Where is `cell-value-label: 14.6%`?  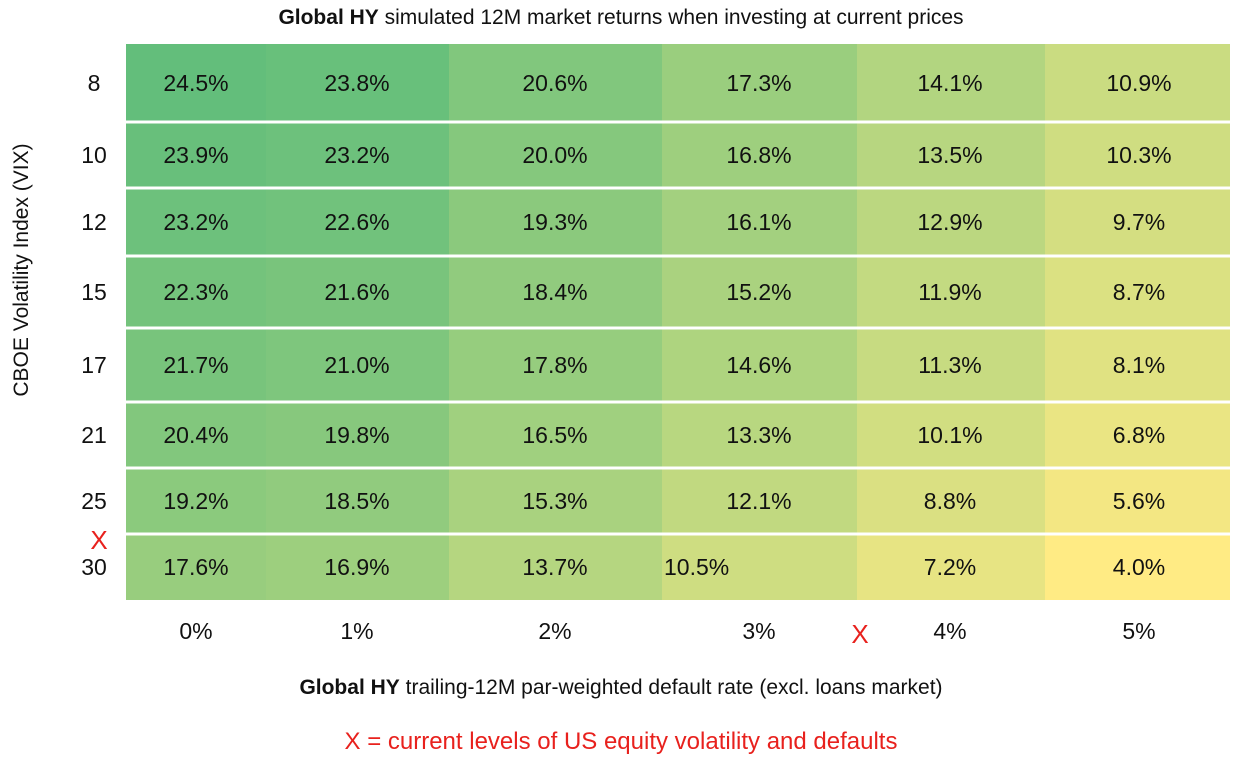
cell-value-label: 14.6% is located at coordinates (758, 365).